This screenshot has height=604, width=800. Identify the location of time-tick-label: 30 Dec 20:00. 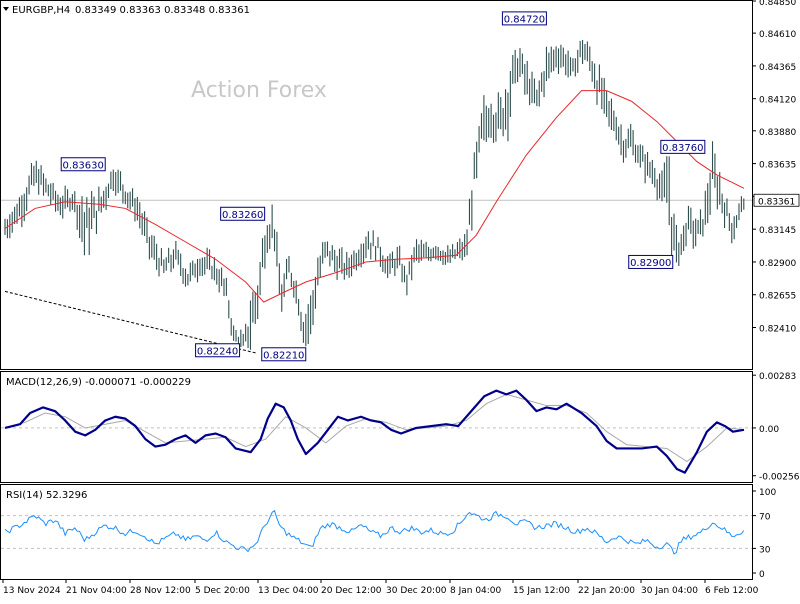
(416, 591).